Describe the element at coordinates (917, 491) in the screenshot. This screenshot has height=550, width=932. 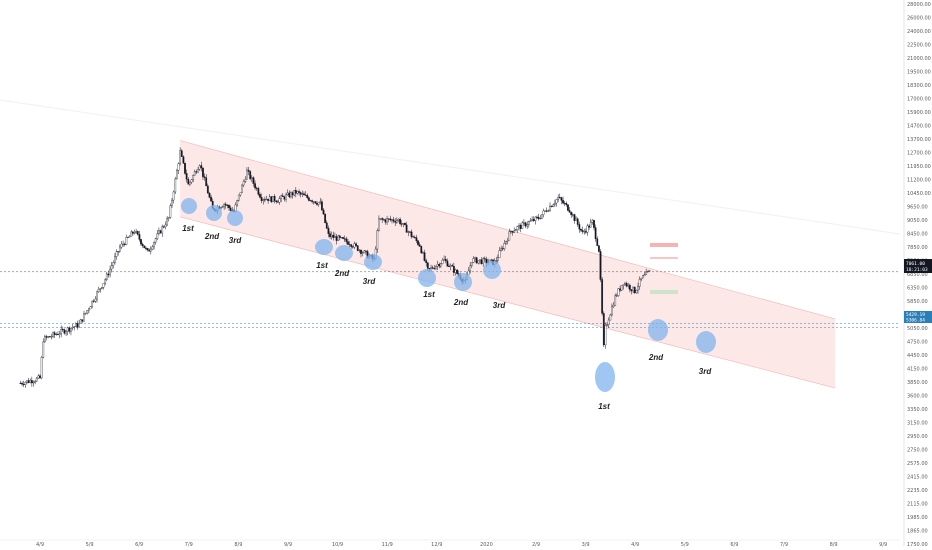
I see `y-tick-label: 2235.00` at that location.